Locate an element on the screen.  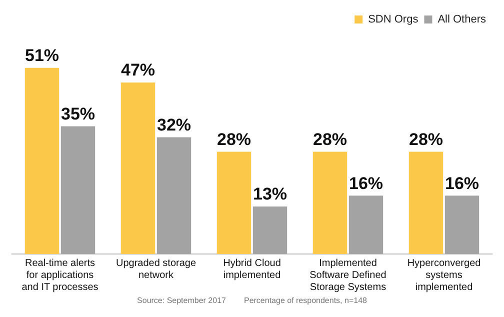
data-label: 51% is located at coordinates (42, 56).